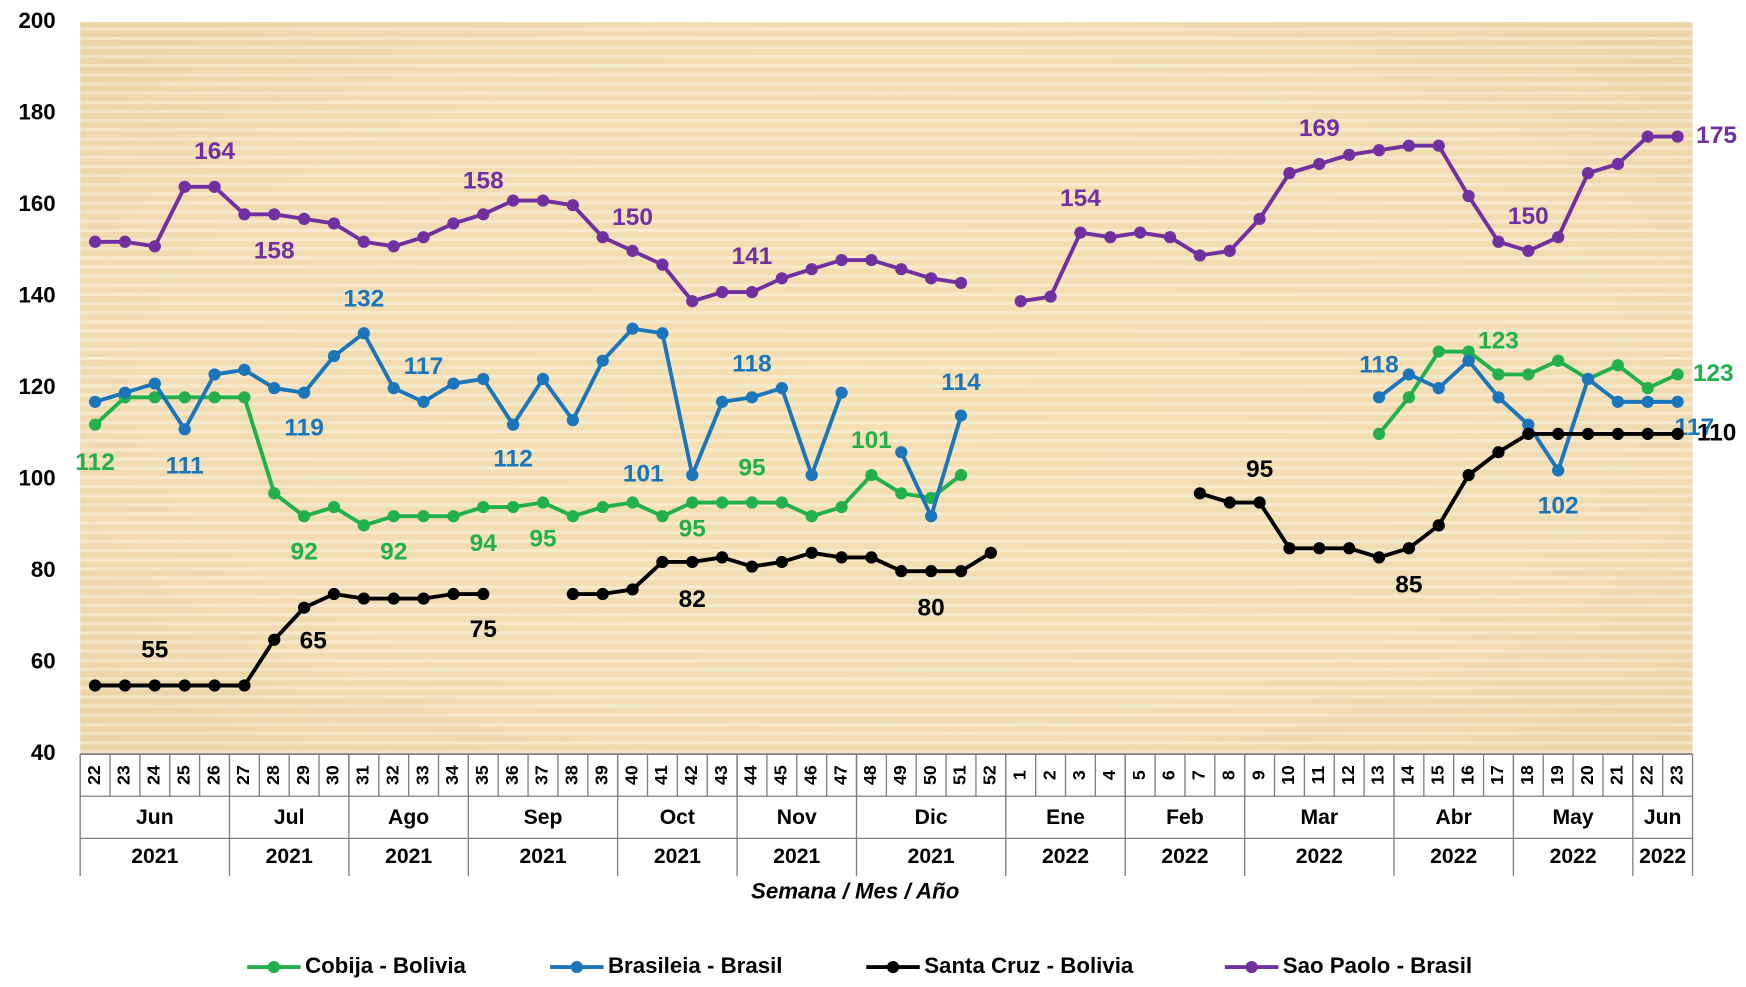 The height and width of the screenshot is (987, 1746). What do you see at coordinates (1437, 775) in the screenshot?
I see `x-tick-label: 15` at bounding box center [1437, 775].